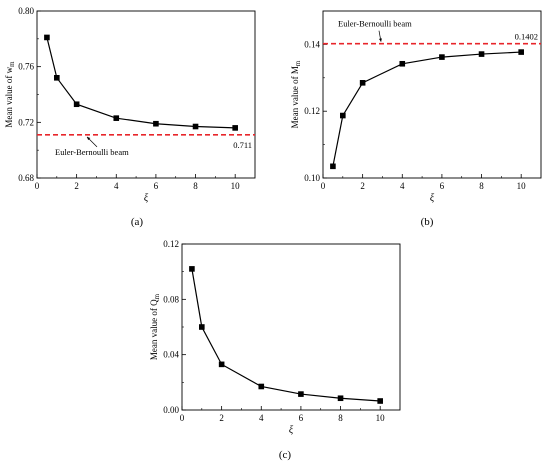 This screenshot has width=550, height=464. I want to click on y-axis-label: Mean value of wm, so click(10, 94).